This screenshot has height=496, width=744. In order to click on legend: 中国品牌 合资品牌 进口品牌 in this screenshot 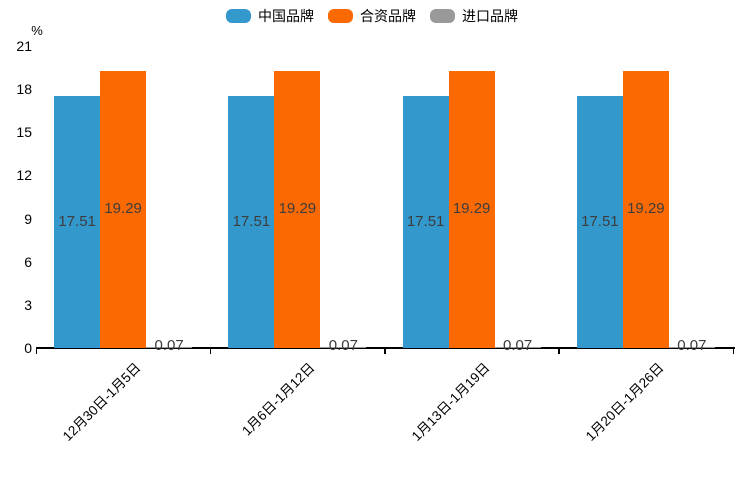, I will do `click(372, 16)`.